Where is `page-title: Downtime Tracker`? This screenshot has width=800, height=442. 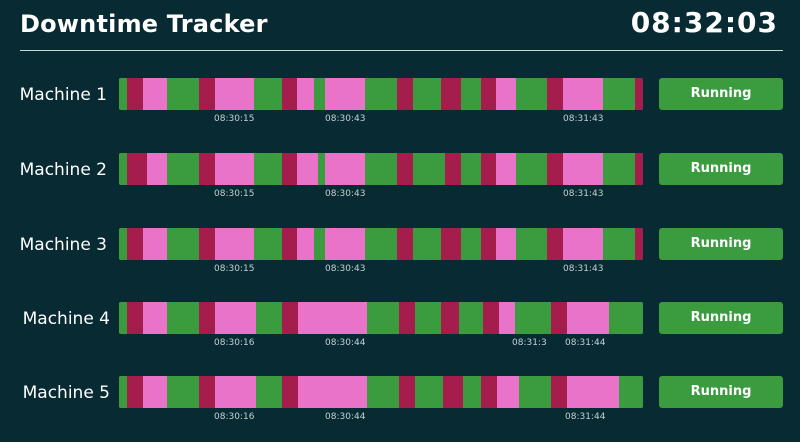 page-title: Downtime Tracker is located at coordinates (144, 24).